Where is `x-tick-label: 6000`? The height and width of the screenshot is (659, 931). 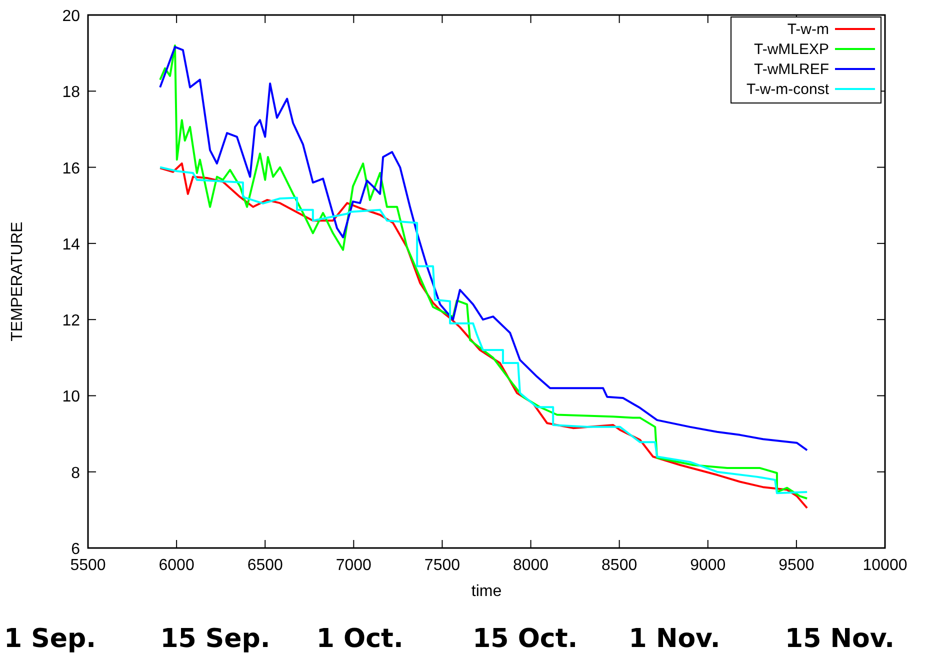
x-tick-label: 6000 is located at coordinates (176, 565).